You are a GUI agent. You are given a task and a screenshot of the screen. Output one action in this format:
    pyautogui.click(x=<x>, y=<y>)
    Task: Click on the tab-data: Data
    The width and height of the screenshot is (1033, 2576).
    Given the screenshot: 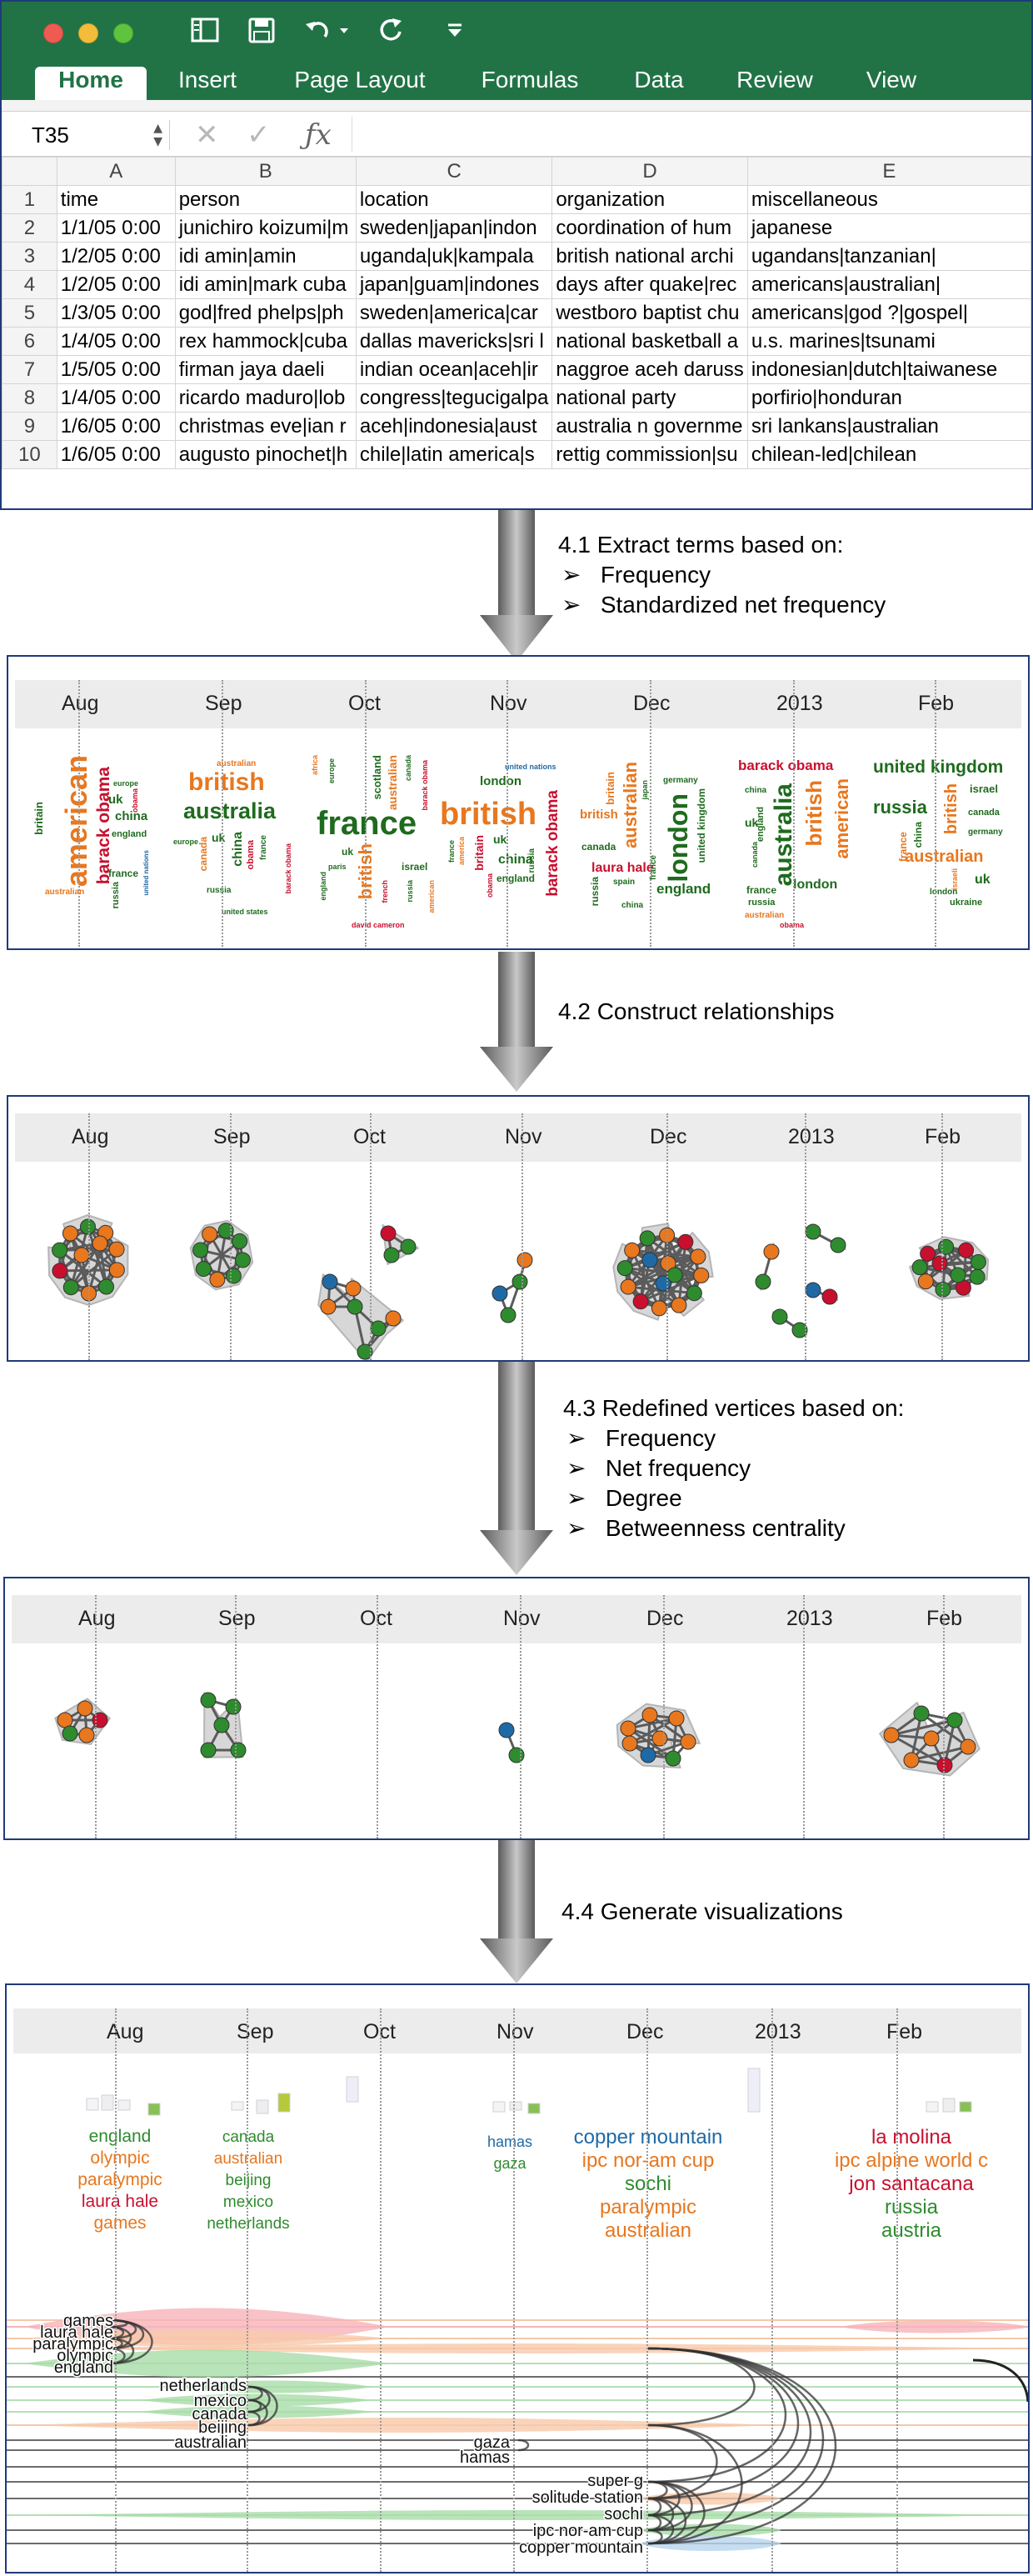 What is the action you would take?
    pyautogui.click(x=659, y=80)
    